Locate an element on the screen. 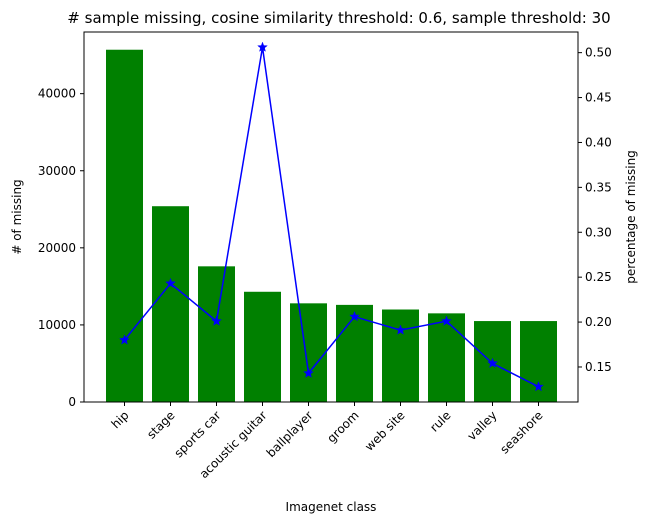 This screenshot has width=649, height=528. point-valley is located at coordinates (492, 363).